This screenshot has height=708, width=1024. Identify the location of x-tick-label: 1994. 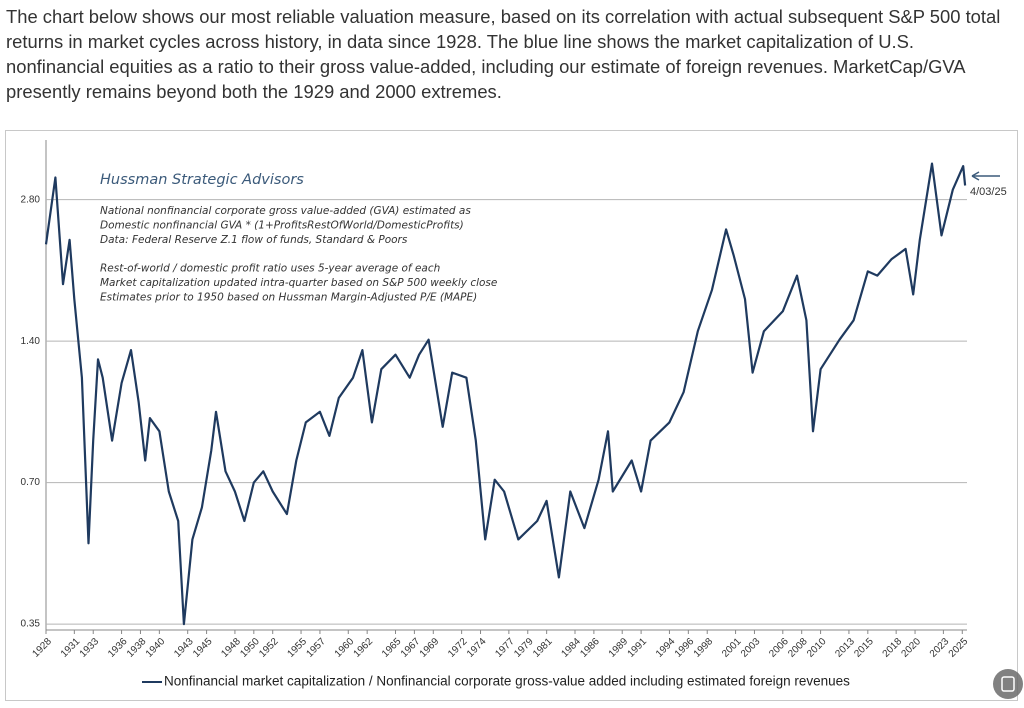
(666, 648).